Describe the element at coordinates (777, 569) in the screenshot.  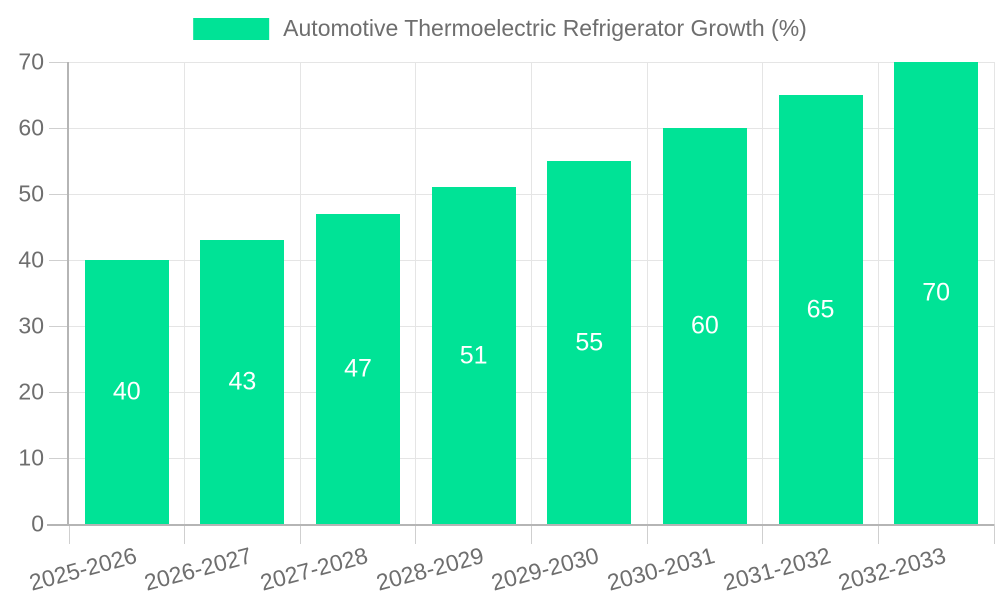
I see `x-tick-label: 2031-2032` at that location.